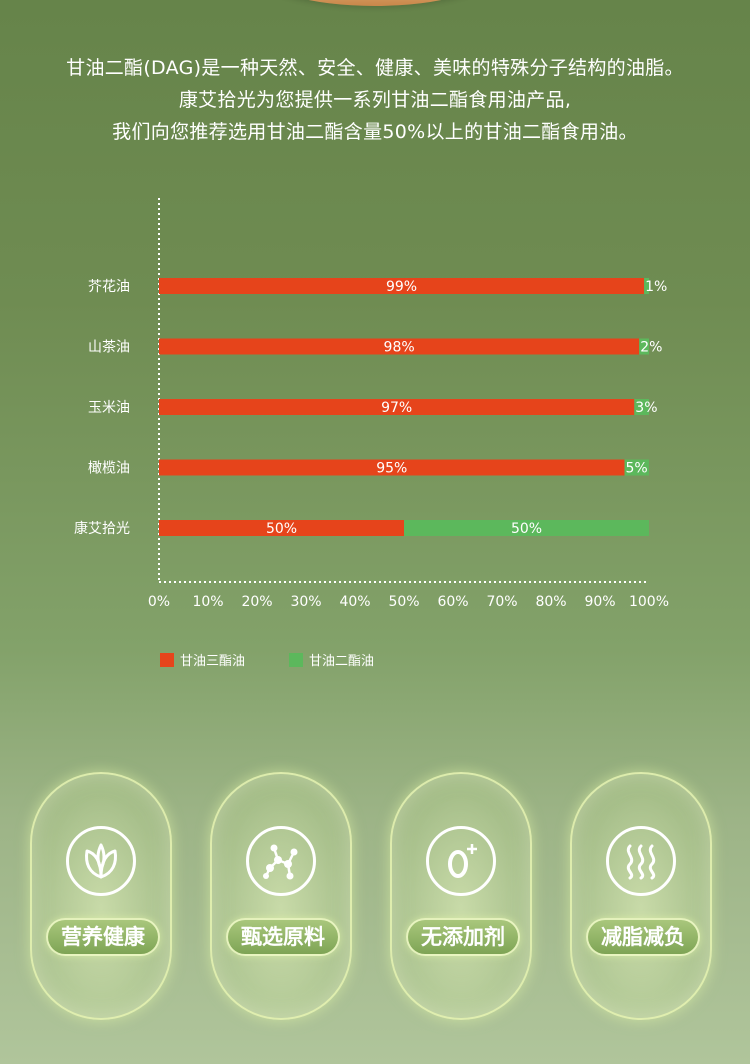 This screenshot has height=1064, width=750. What do you see at coordinates (649, 602) in the screenshot?
I see `x-tick-label: 100%` at bounding box center [649, 602].